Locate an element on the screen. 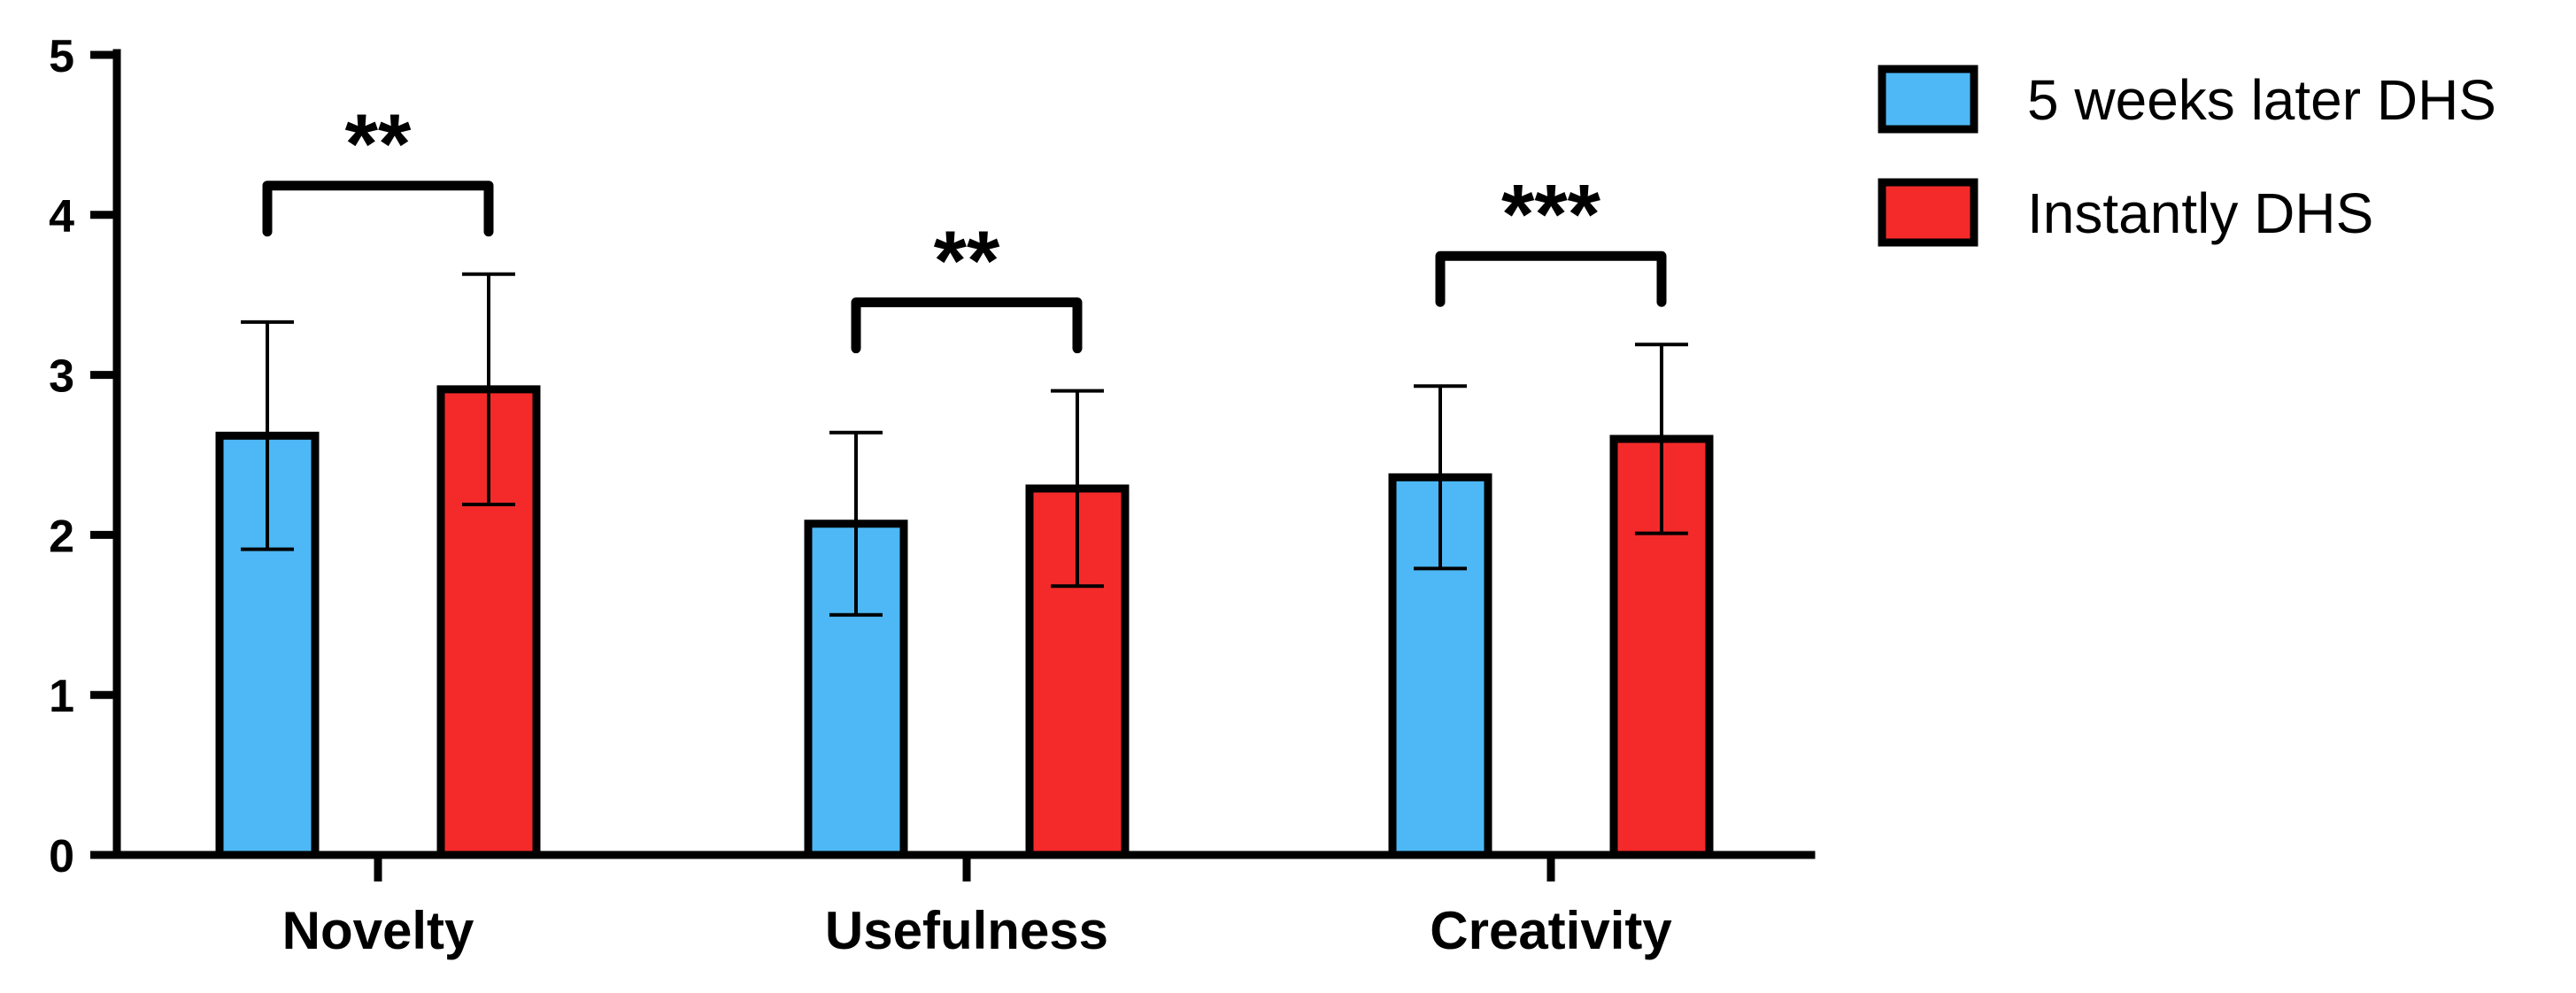 The height and width of the screenshot is (993, 2576). category-label: Novelty is located at coordinates (378, 930).